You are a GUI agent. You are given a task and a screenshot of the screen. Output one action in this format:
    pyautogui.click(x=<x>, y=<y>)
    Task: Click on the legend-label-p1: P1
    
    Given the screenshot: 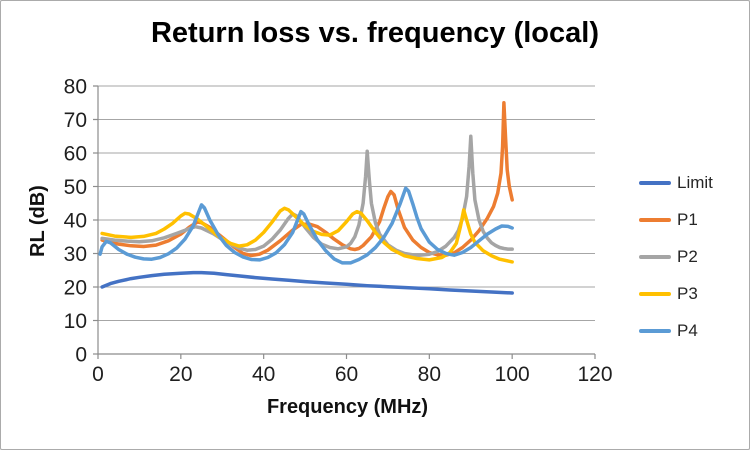 What is the action you would take?
    pyautogui.click(x=687, y=219)
    